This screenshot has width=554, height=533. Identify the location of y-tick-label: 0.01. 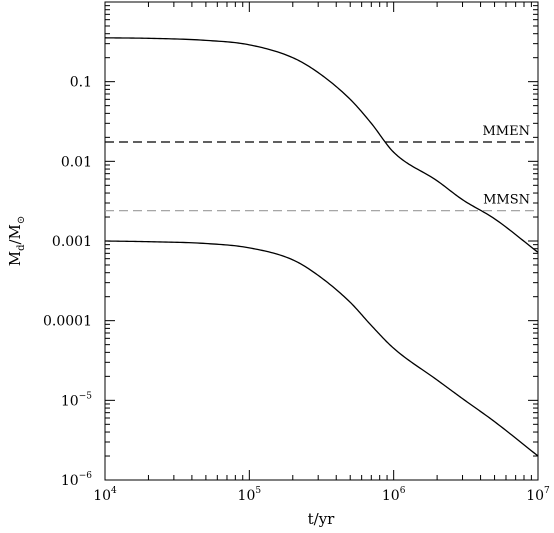
(76, 162).